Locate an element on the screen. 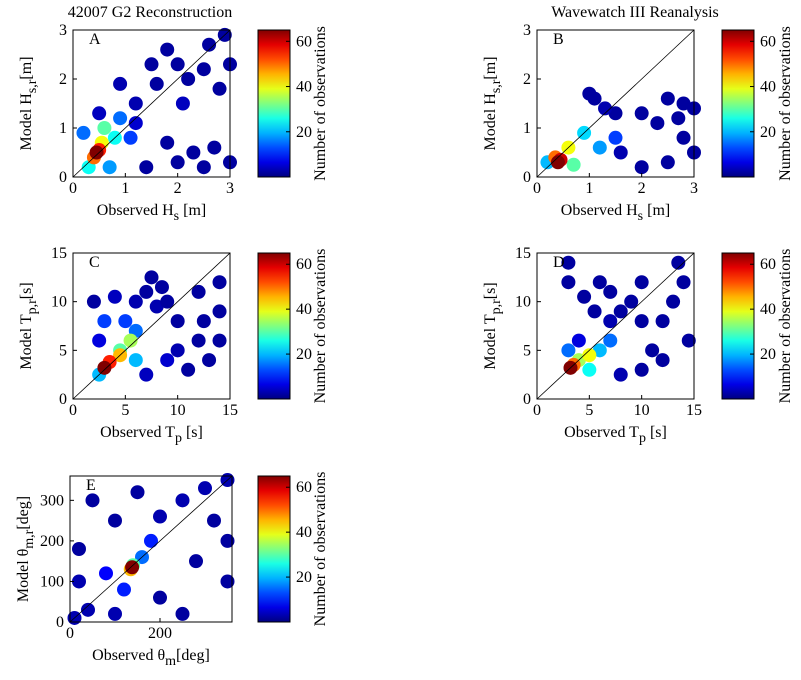  axes-box is located at coordinates (151, 549).